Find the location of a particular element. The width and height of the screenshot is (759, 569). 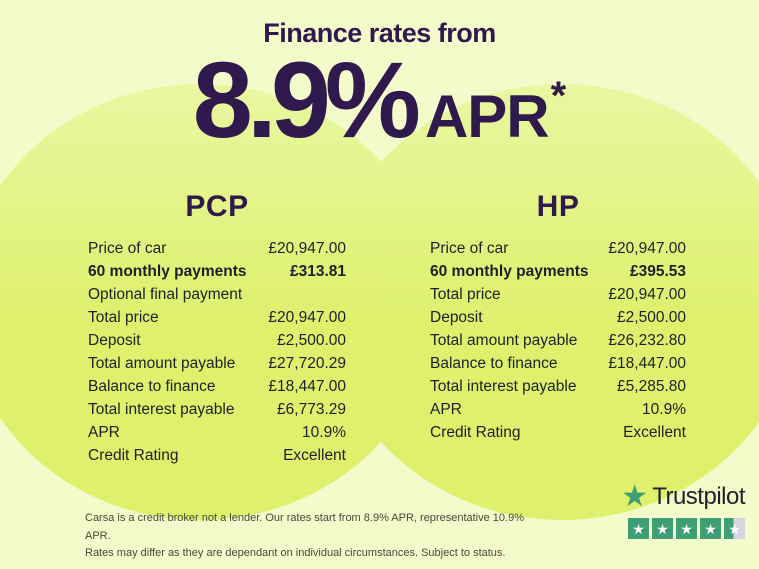

table-row: Total amount payable £26,232.80 is located at coordinates (558, 340).